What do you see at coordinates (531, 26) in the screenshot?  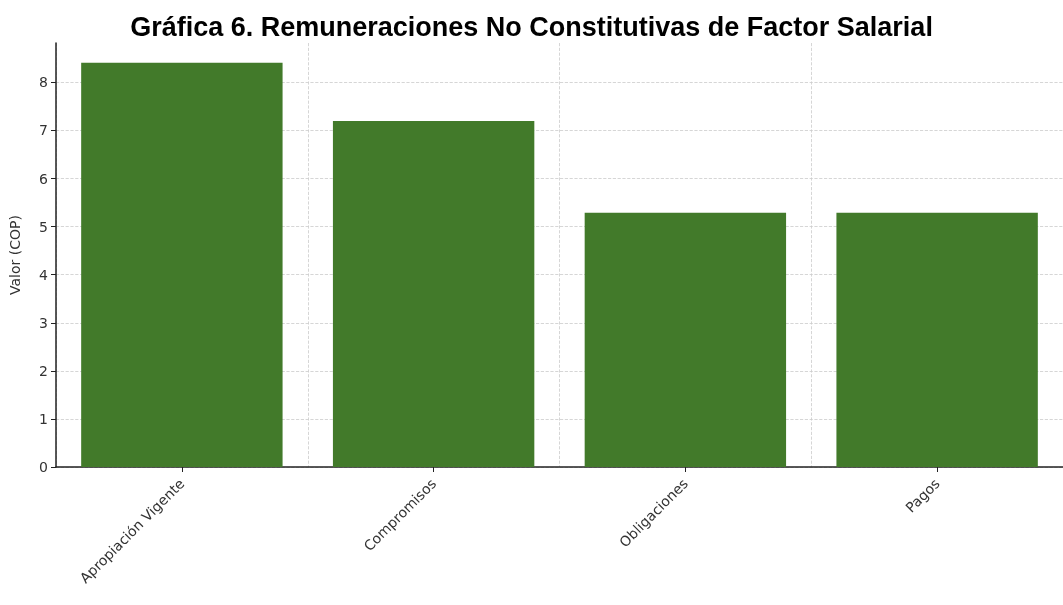 I see `chart-title: Gráfica 6. Remuneraciones No Constitutivas de Factor Salarial` at bounding box center [531, 26].